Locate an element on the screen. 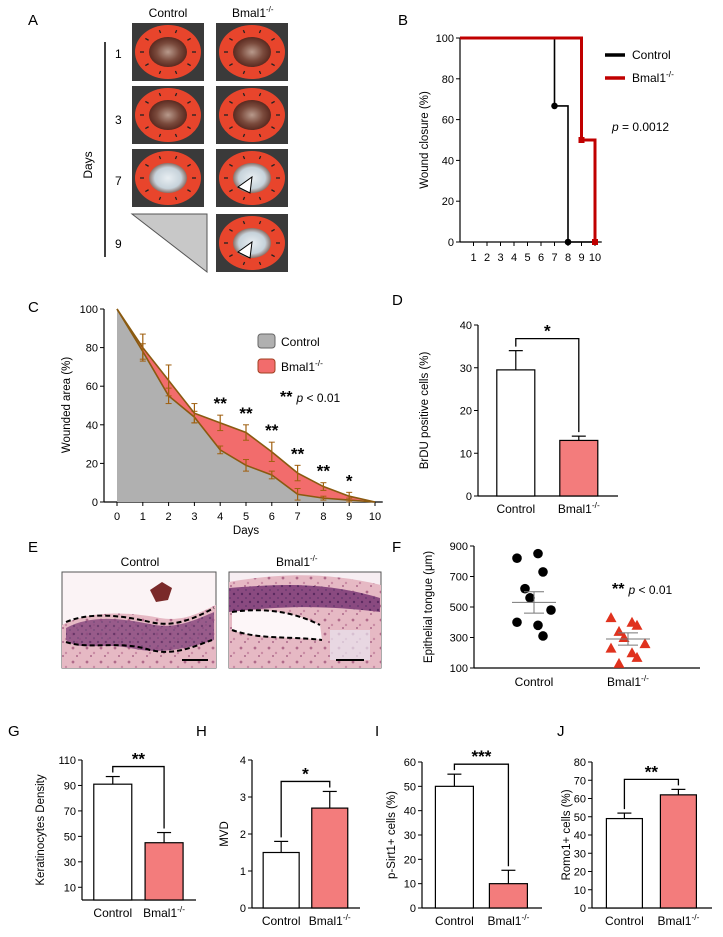  x-tick-label: 0 is located at coordinates (117, 517).